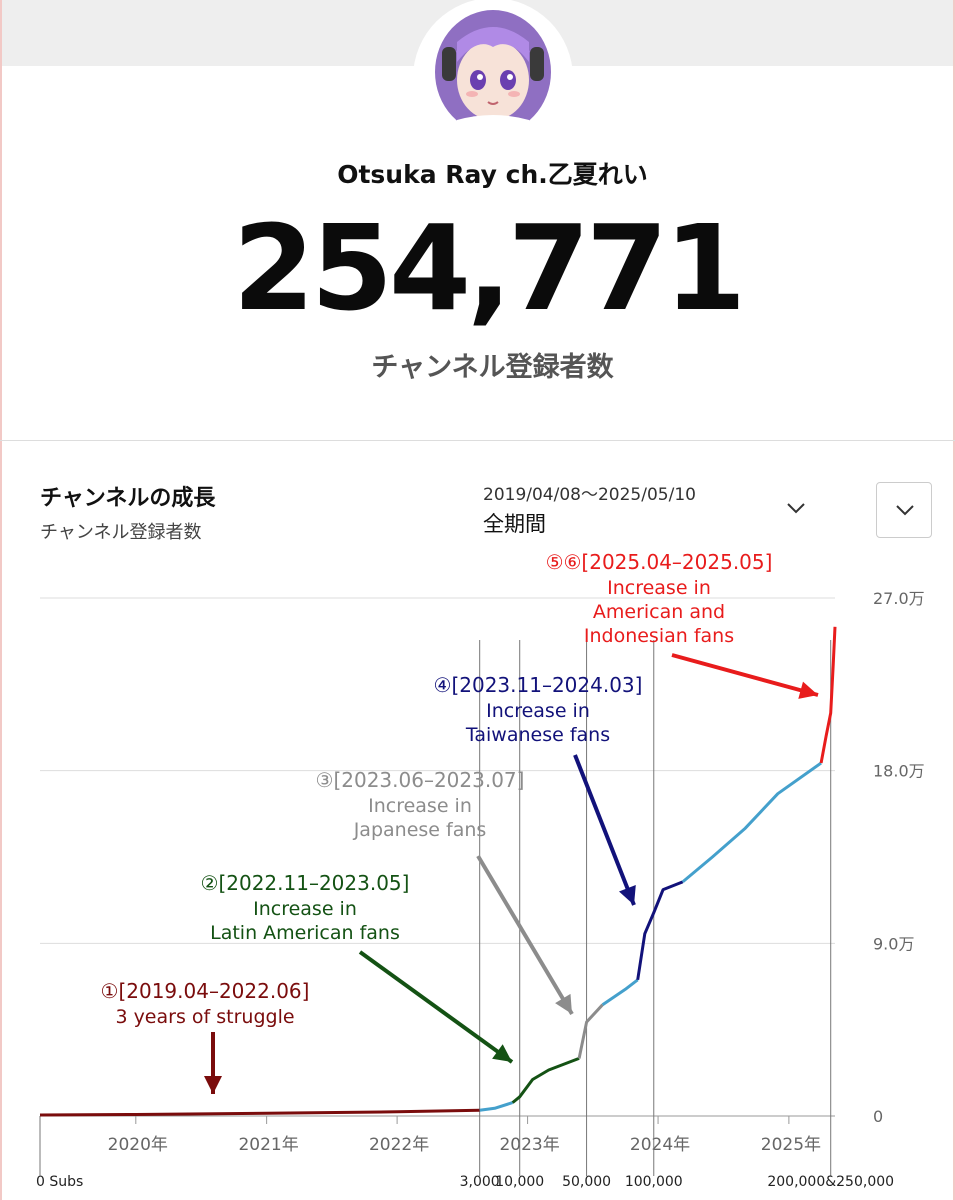 This screenshot has height=1200, width=955. Describe the element at coordinates (492, 174) in the screenshot. I see `channel-name: Otsuka Ray ch.乙夏れい` at that location.